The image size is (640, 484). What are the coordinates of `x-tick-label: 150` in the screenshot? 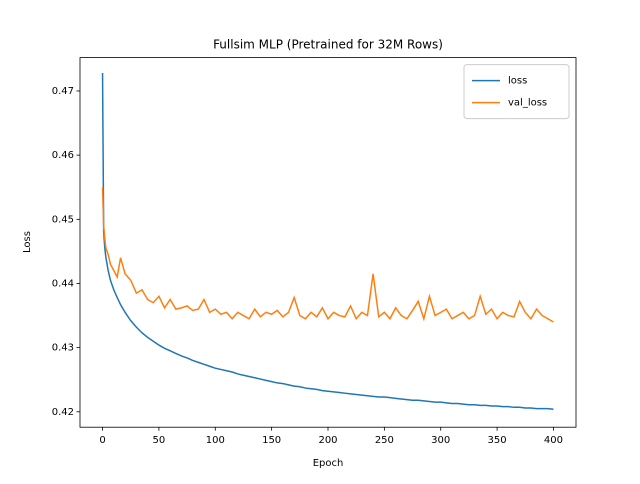 It's located at (271, 440).